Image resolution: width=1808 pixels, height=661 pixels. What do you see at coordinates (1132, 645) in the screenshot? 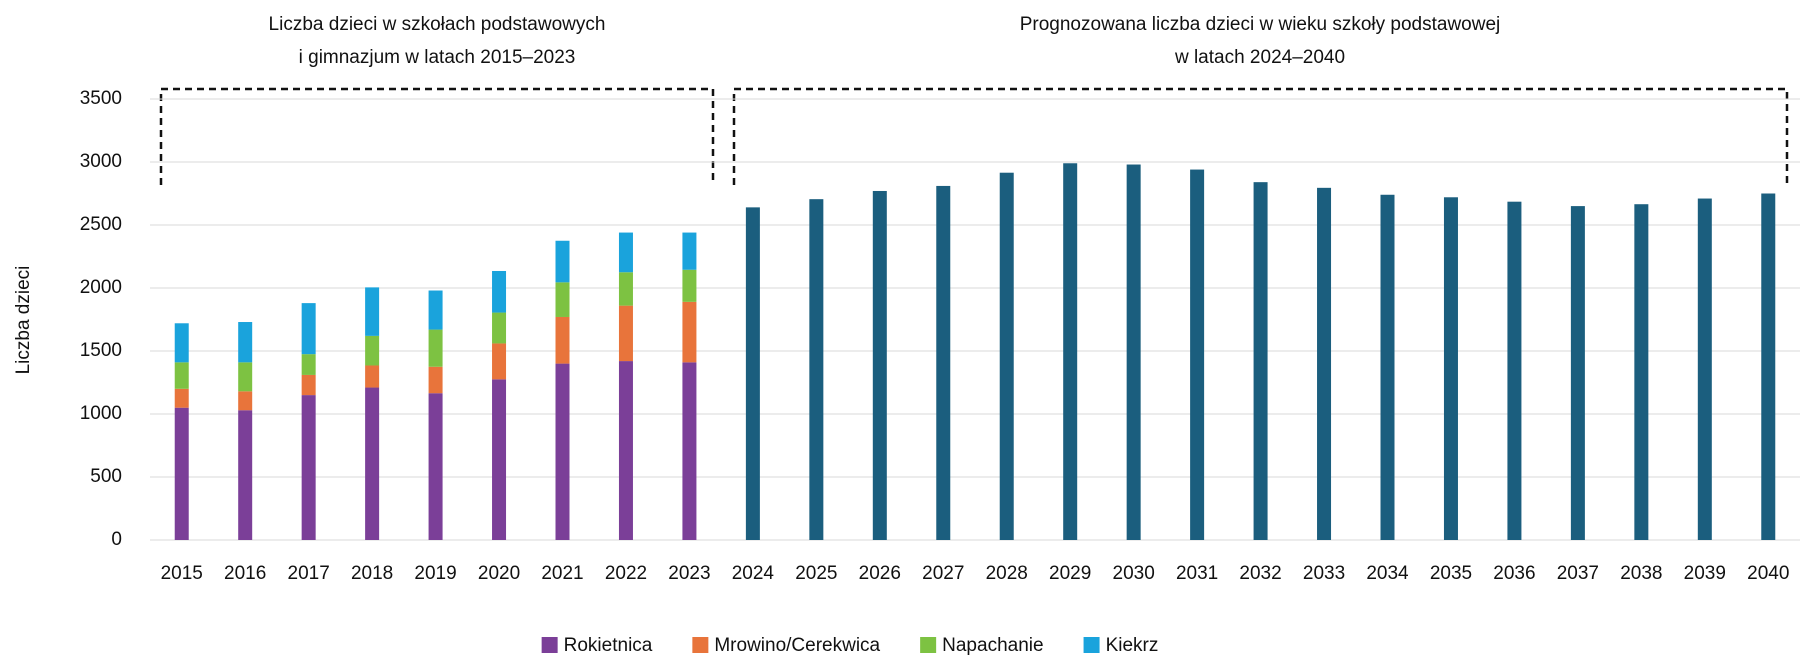
I see `legend-label: Kiekrz` at bounding box center [1132, 645].